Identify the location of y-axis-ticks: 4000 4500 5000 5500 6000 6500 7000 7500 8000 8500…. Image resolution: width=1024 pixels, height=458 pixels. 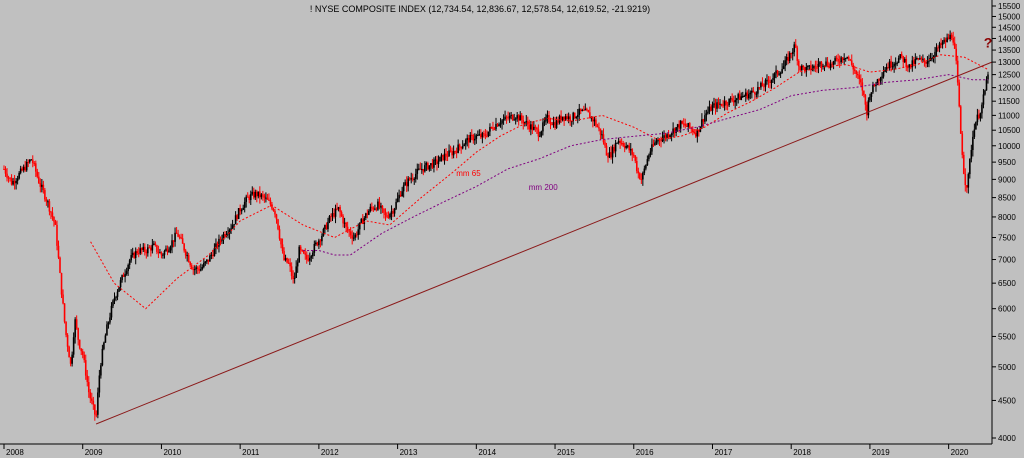
(1006, 222).